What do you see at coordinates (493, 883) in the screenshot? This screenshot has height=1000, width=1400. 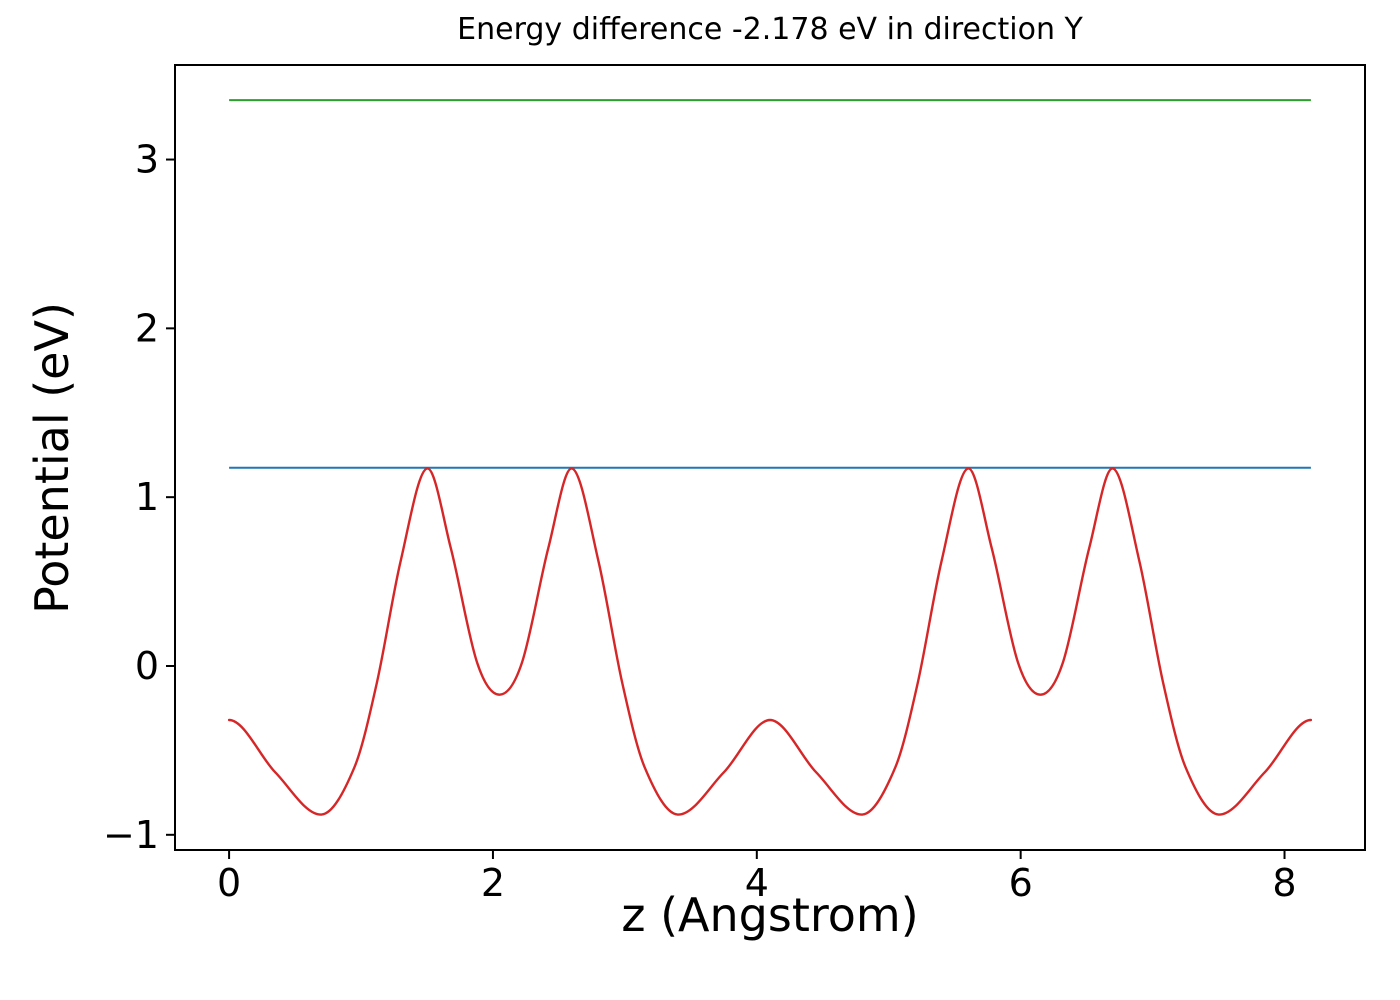 I see `x-tick-label: 2` at bounding box center [493, 883].